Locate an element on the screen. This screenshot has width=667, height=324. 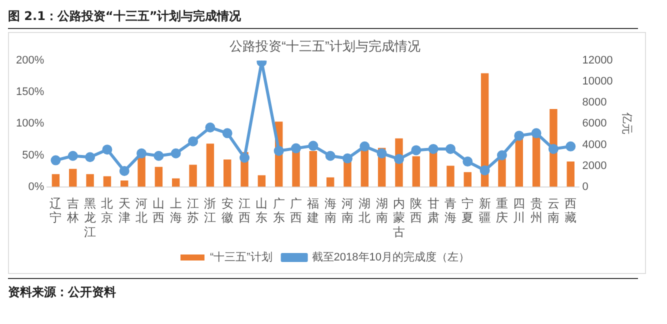
x-tick-label: 内蒙古 is located at coordinates (398, 218).